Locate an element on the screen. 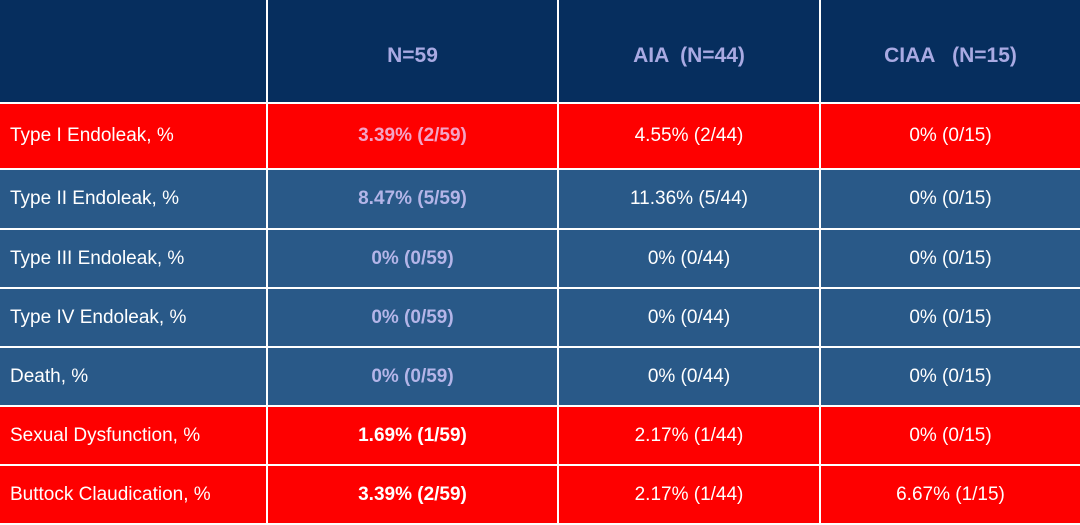 Image resolution: width=1080 pixels, height=525 pixels. row-label: Type III Endoleak, % is located at coordinates (134, 259).